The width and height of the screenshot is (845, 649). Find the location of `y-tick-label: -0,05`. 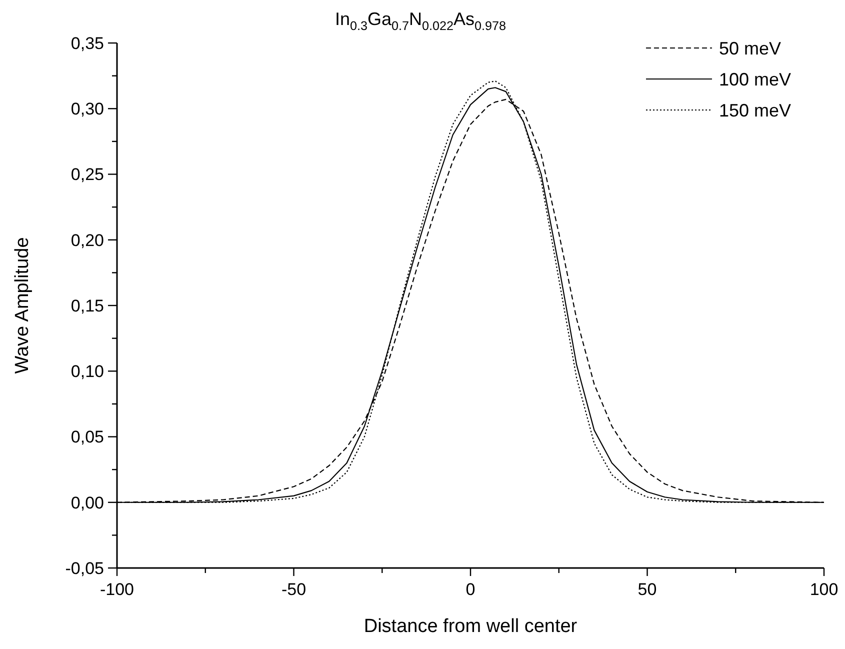

y-tick-label: -0,05 is located at coordinates (84, 568).